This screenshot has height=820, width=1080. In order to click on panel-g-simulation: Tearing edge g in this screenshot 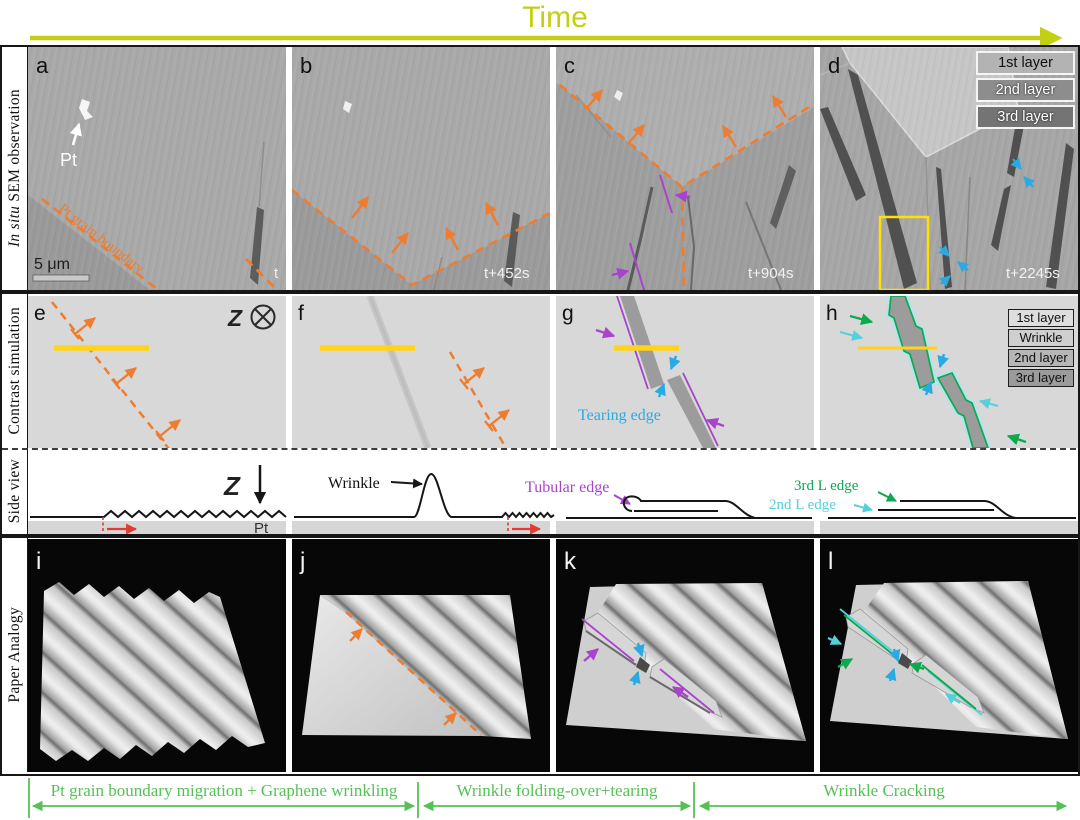, I will do `click(685, 372)`.